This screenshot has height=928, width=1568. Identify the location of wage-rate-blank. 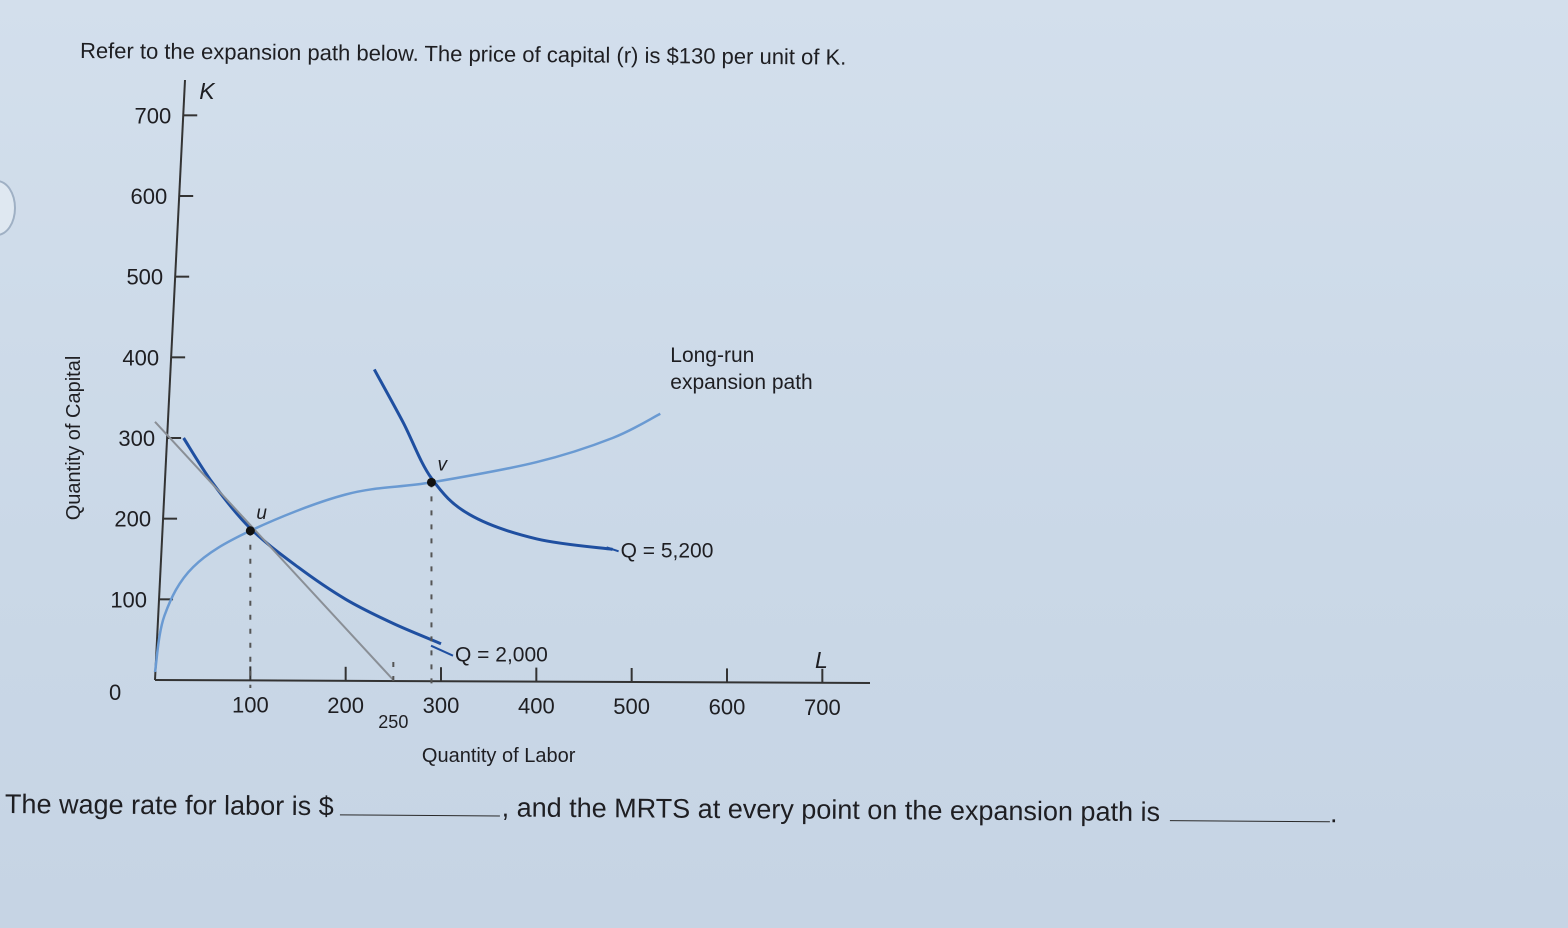
(419, 802).